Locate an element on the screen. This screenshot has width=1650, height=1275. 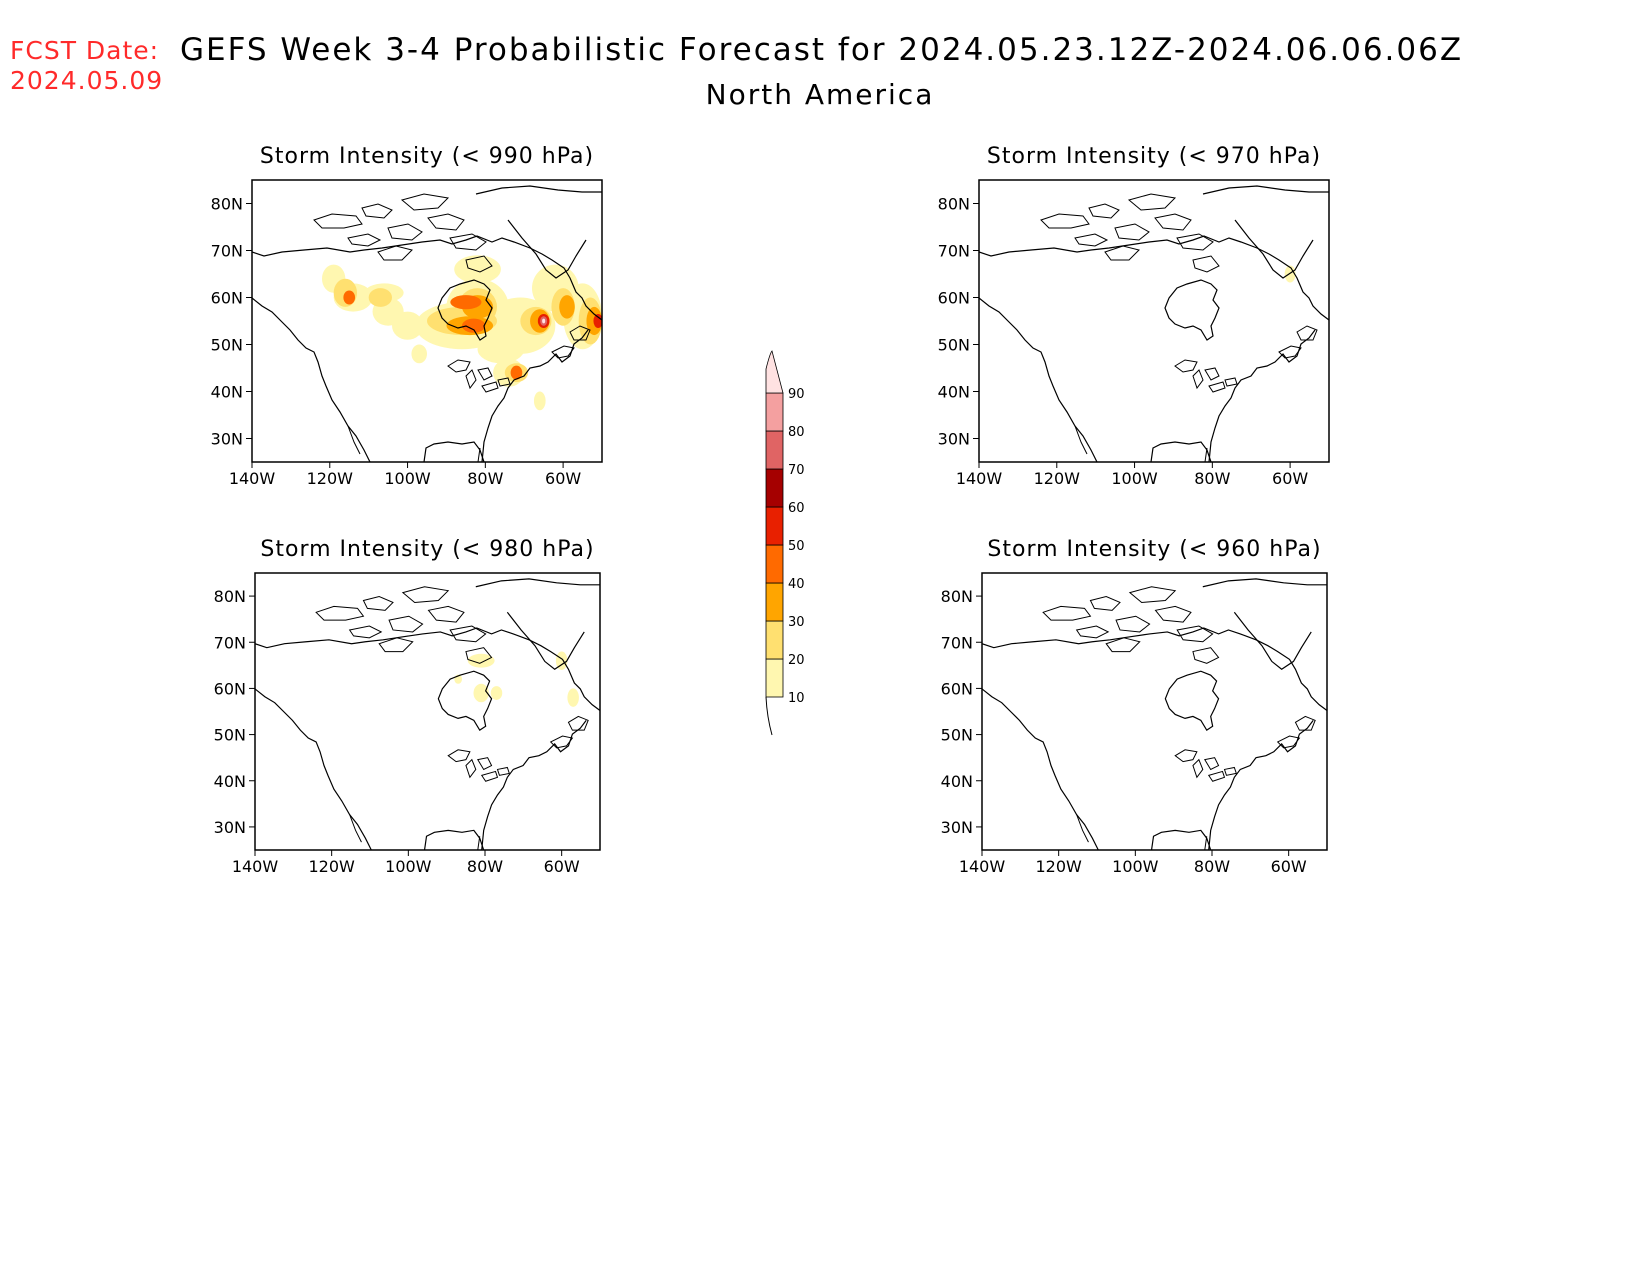
colorbar-bottom-cap is located at coordinates (769, 716).